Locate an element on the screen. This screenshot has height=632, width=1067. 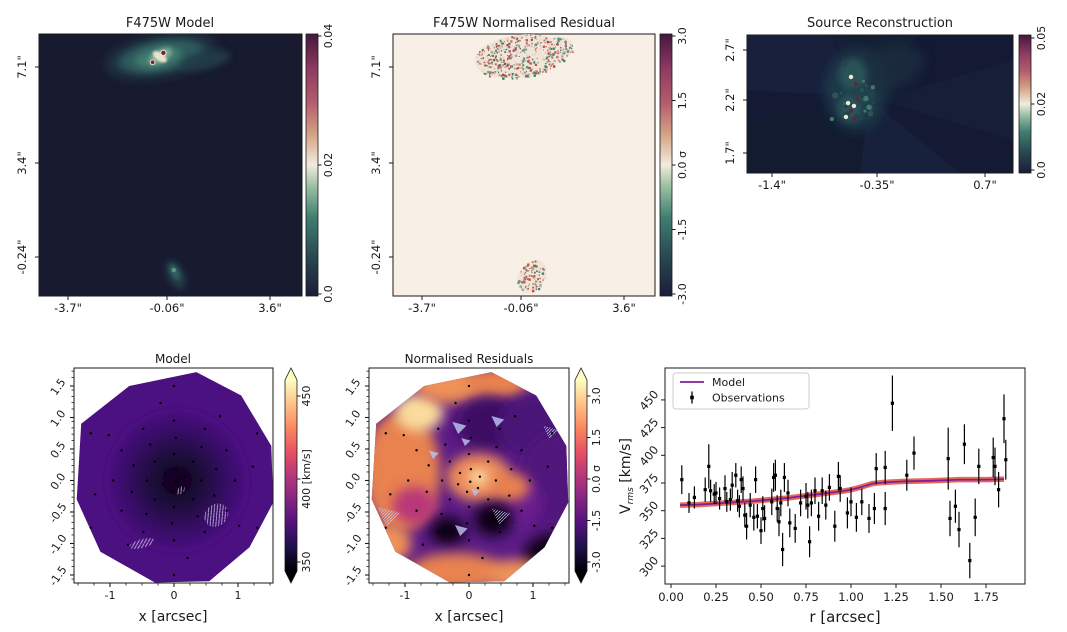
colorbar-outline is located at coordinates (581, 475).